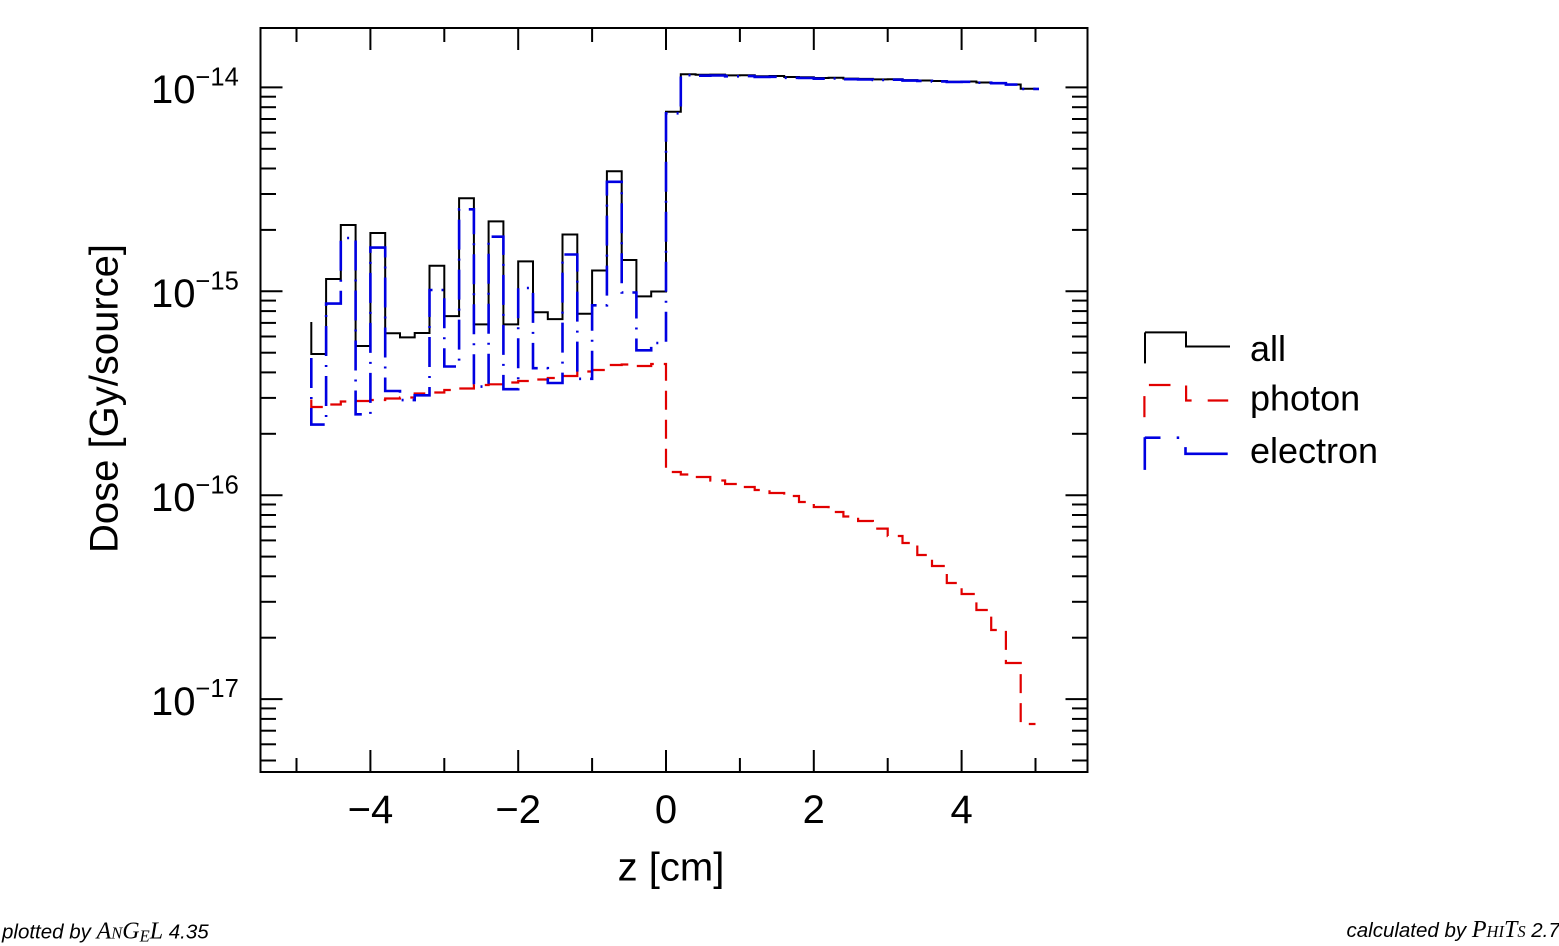  Describe the element at coordinates (1453, 930) in the screenshot. I see `svg-text: calculated by PHITS 2.7` at that location.